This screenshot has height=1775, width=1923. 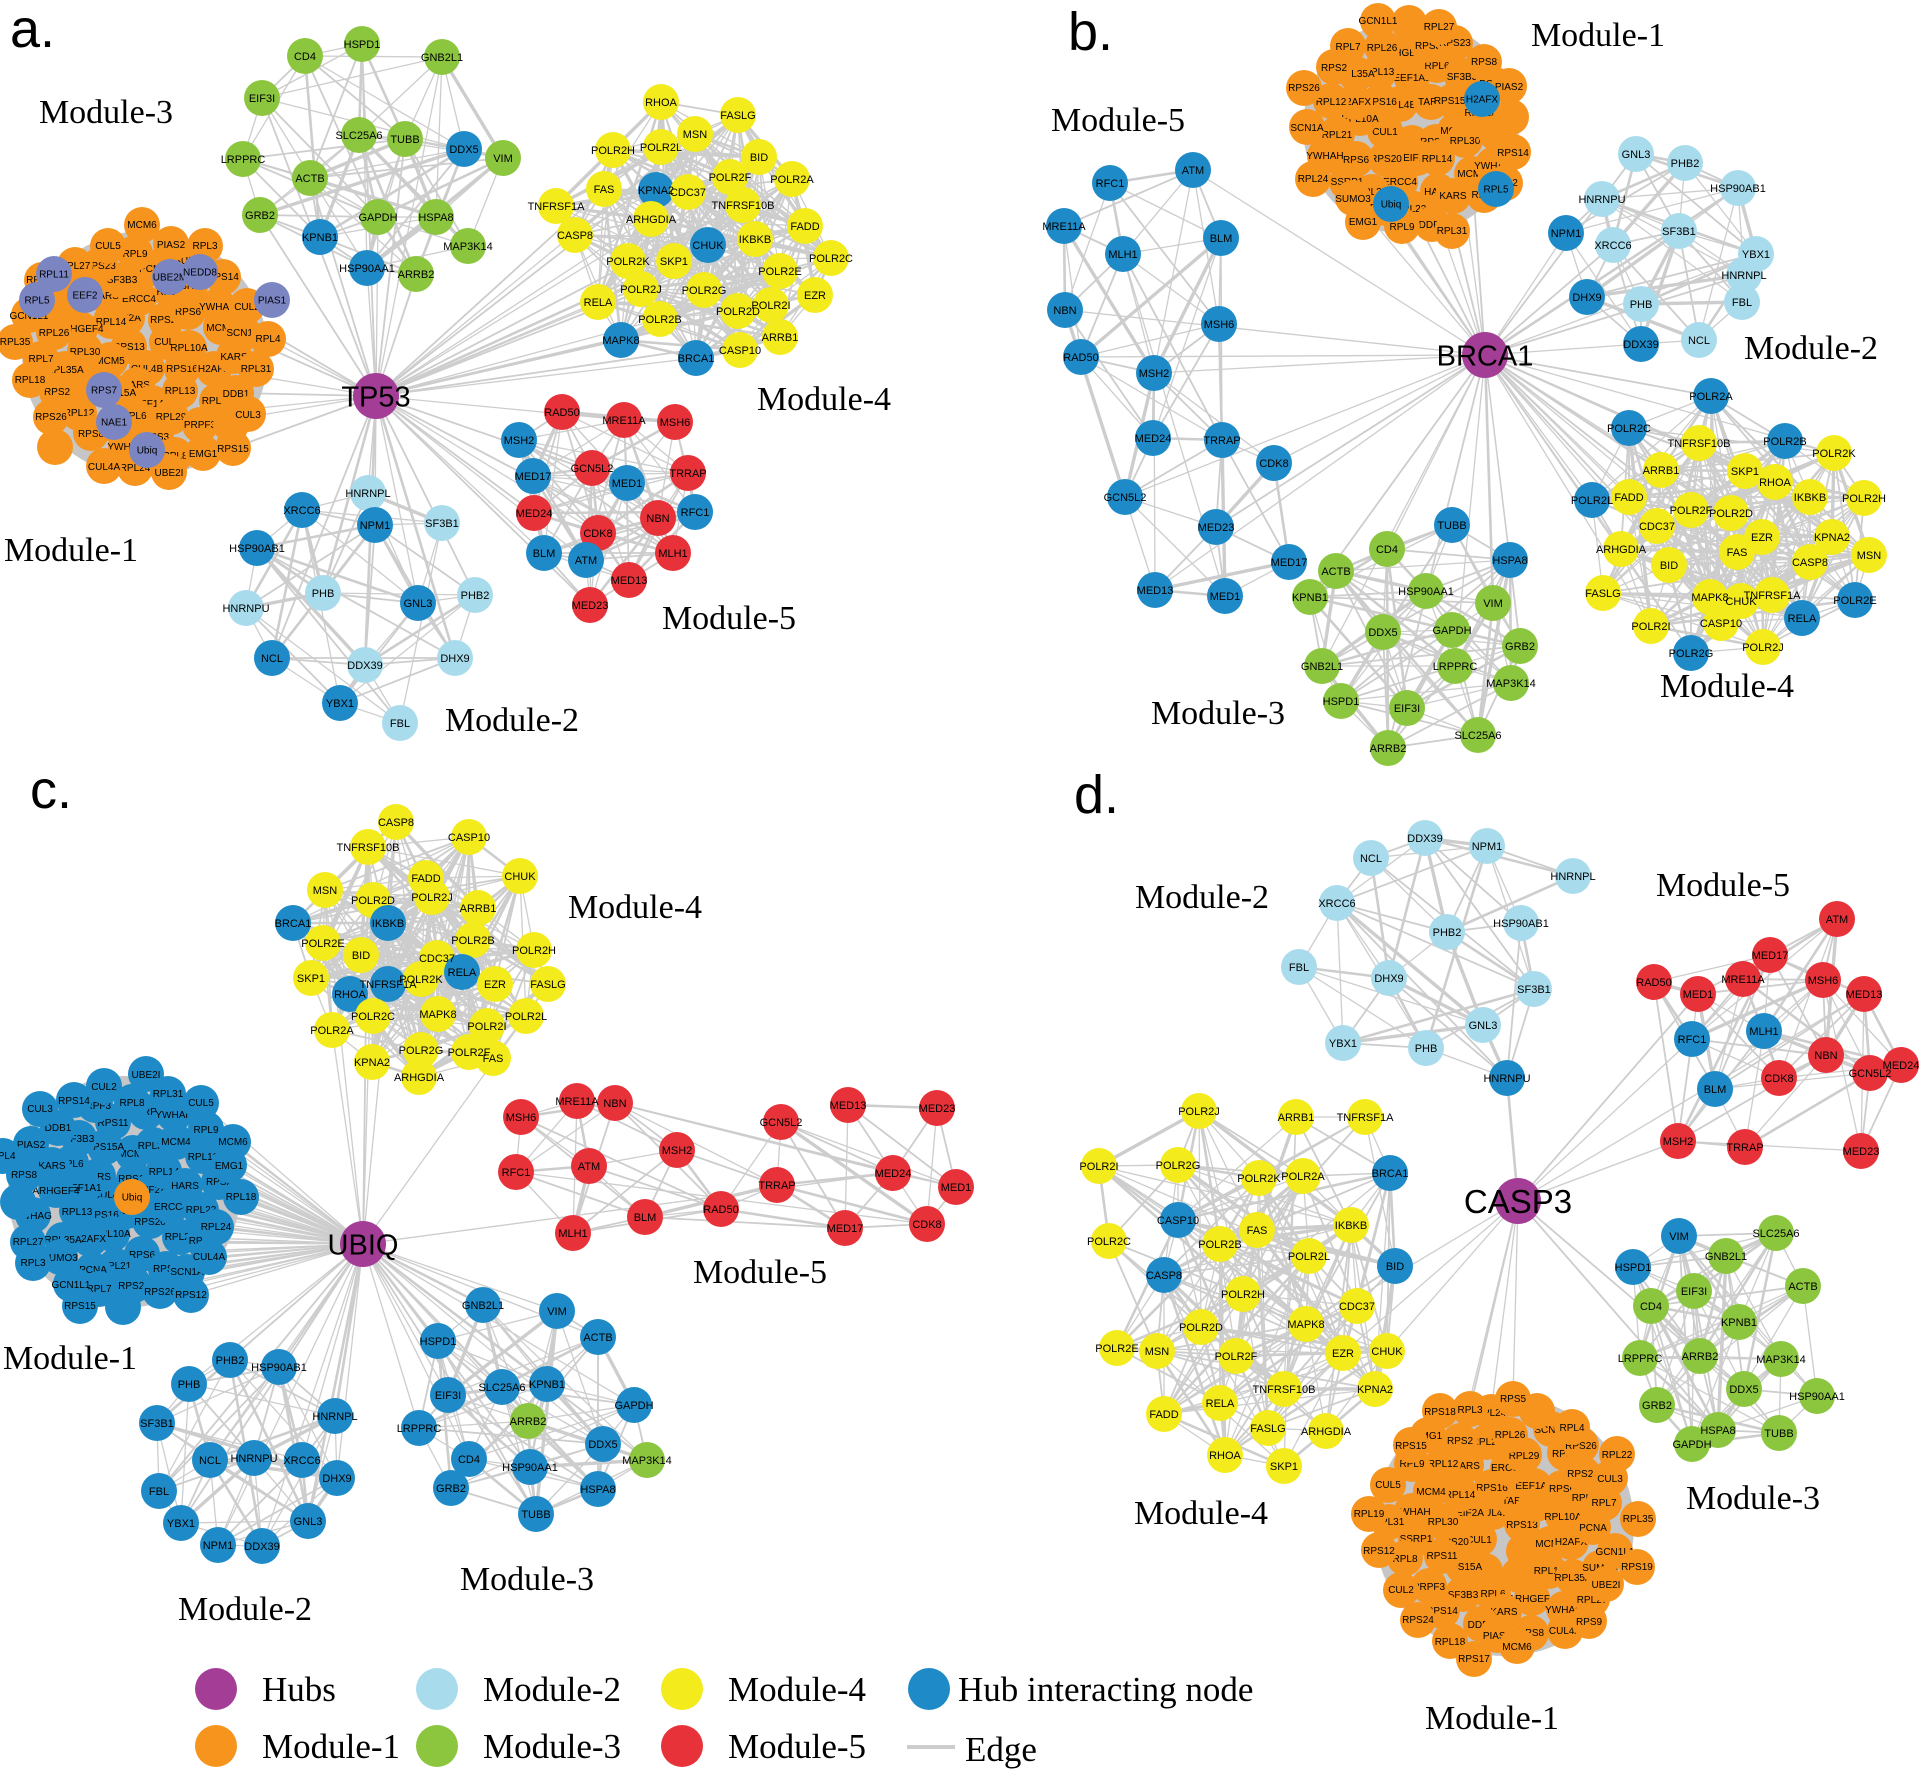 What do you see at coordinates (1726, 1257) in the screenshot?
I see `svg-text: GNB2L1` at bounding box center [1726, 1257].